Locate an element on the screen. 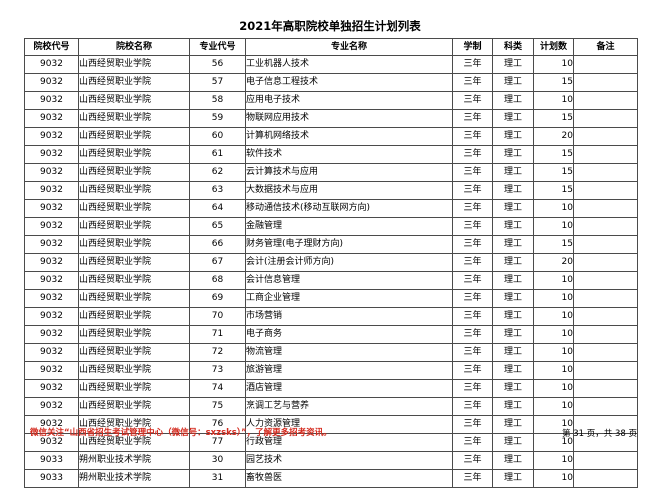 Image resolution: width=660 pixels, height=488 pixels. cell-major-code: 64 is located at coordinates (217, 208).